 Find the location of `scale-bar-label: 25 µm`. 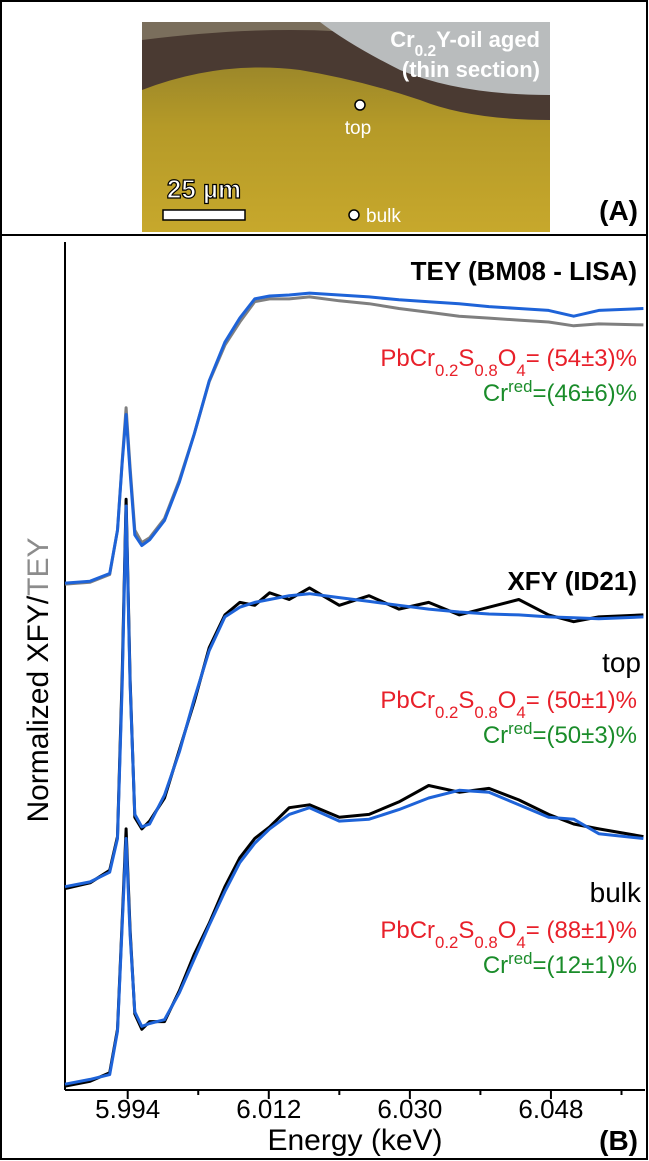

scale-bar-label: 25 µm is located at coordinates (204, 189).